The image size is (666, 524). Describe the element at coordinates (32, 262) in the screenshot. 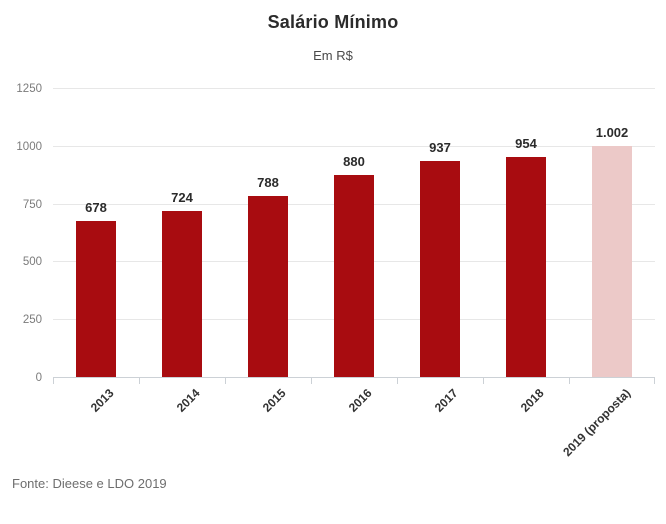

I see `y-axis-tick-label: 500` at that location.